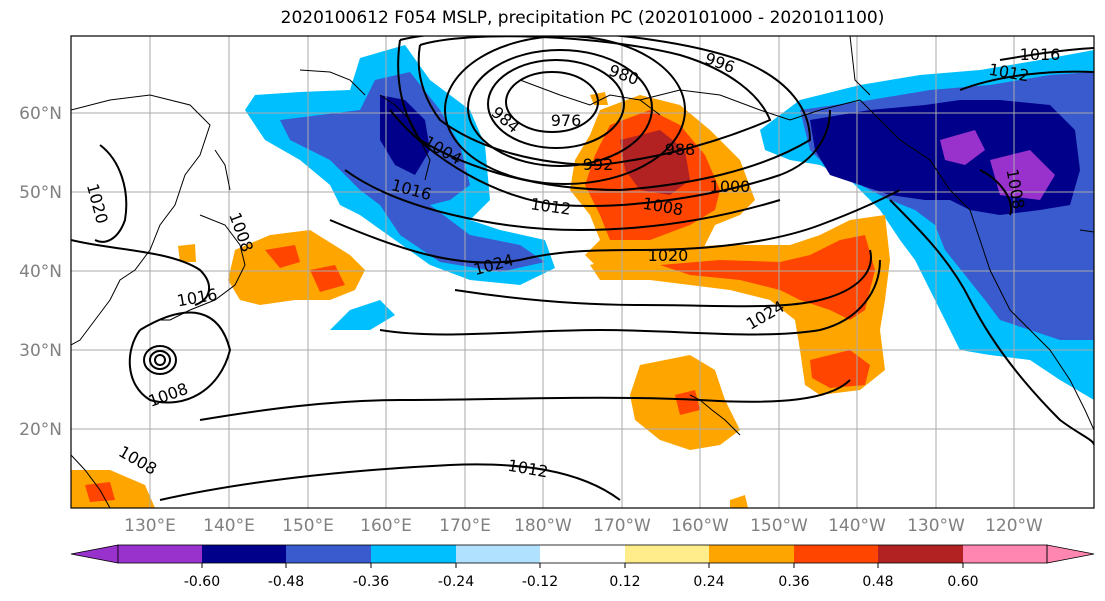 This screenshot has height=601, width=1105. I want to click on lon-label: 150°E, so click(308, 526).